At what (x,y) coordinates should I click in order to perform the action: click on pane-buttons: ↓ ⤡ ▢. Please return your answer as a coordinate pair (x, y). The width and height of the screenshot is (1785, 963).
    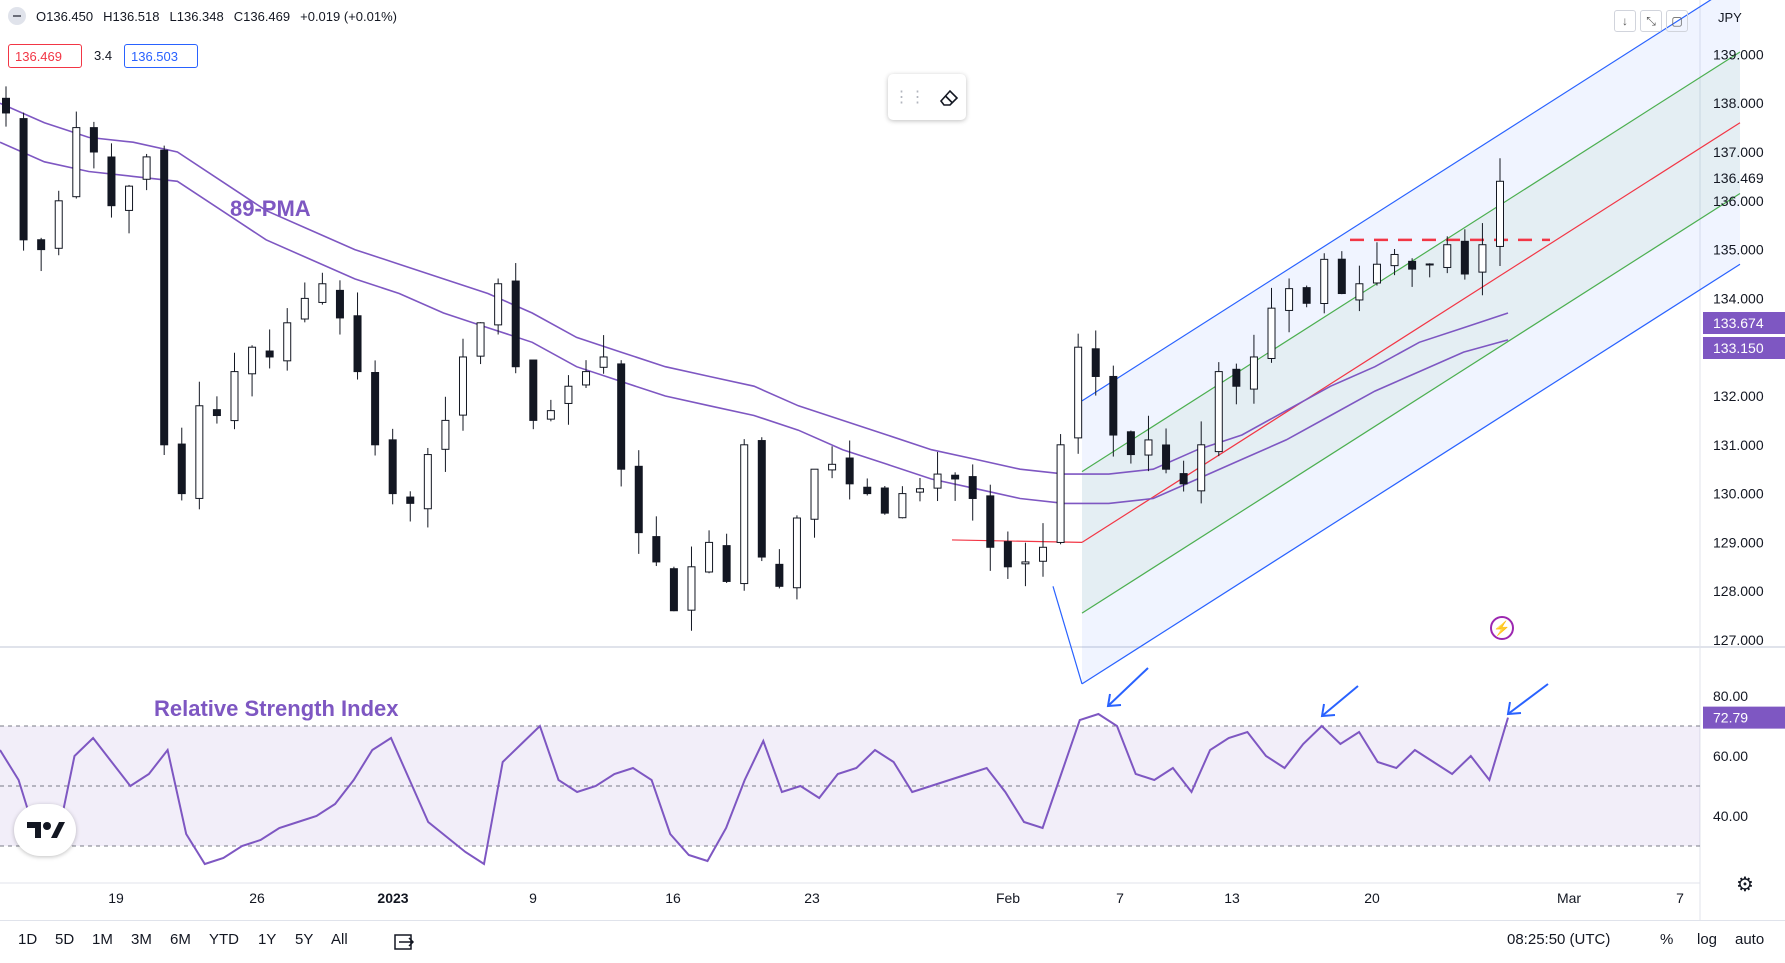
    Looking at the image, I should click on (1651, 21).